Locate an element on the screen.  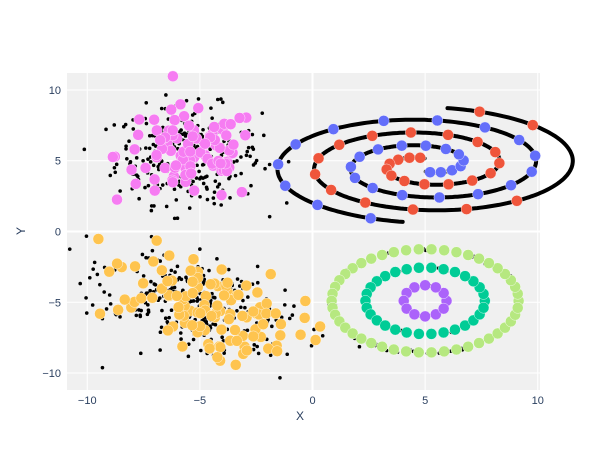
x-tick-label: −10 is located at coordinates (87, 401).